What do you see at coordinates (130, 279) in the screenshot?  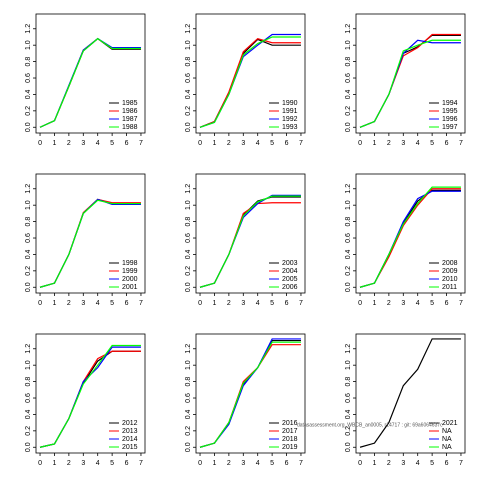 I see `legend-label: 2000` at bounding box center [130, 279].